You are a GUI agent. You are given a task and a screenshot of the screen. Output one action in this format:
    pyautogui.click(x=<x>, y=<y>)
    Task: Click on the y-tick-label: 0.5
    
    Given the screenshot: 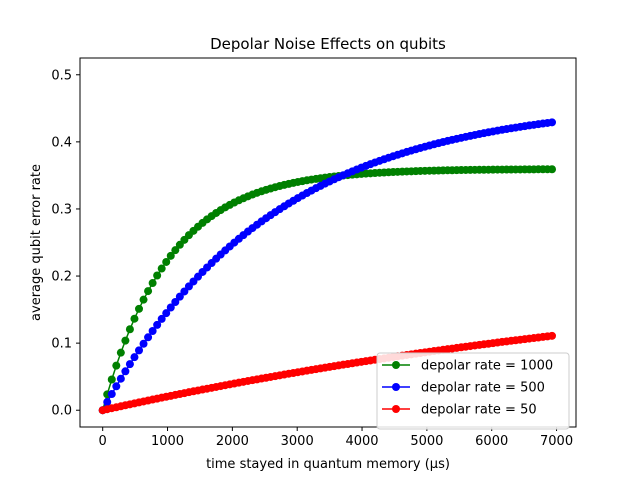 What is the action you would take?
    pyautogui.click(x=61, y=75)
    